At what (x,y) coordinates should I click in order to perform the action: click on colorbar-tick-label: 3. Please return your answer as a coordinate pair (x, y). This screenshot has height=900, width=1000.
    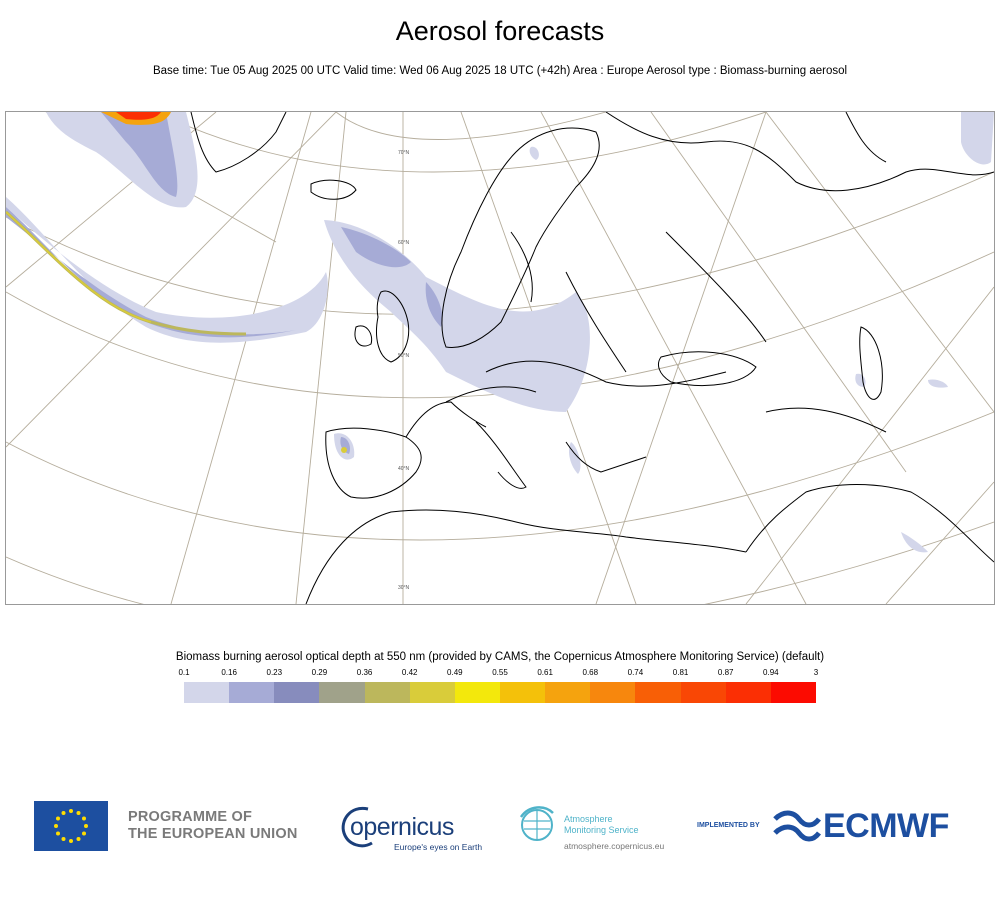
    Looking at the image, I should click on (816, 672).